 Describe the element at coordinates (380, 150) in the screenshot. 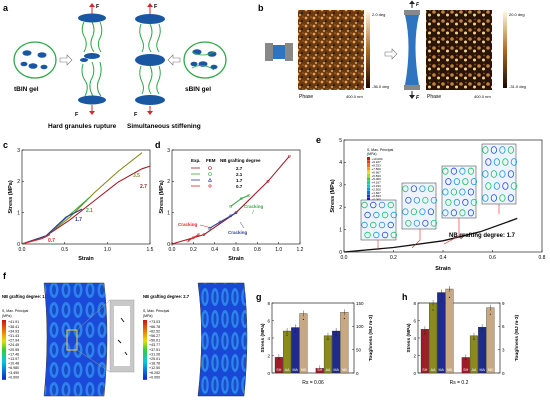

I see `plot-e-legend-title: S, Max. Principal` at that location.